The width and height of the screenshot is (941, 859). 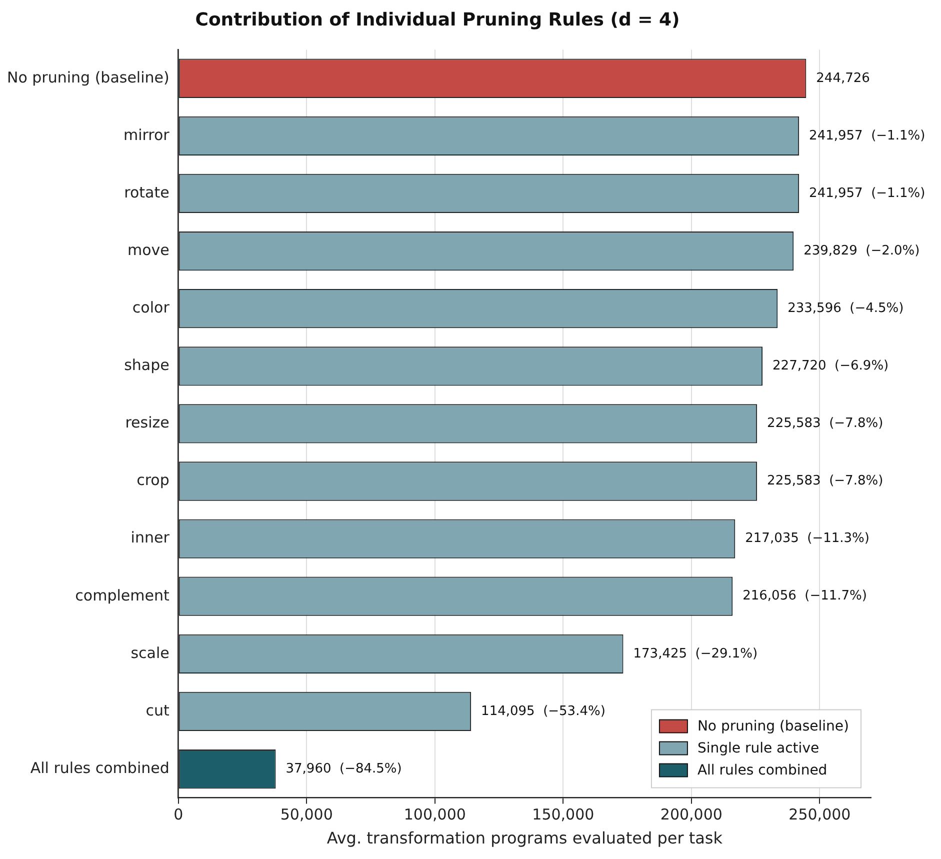 I want to click on text: 216,056 (−11.7%), so click(x=804, y=596).